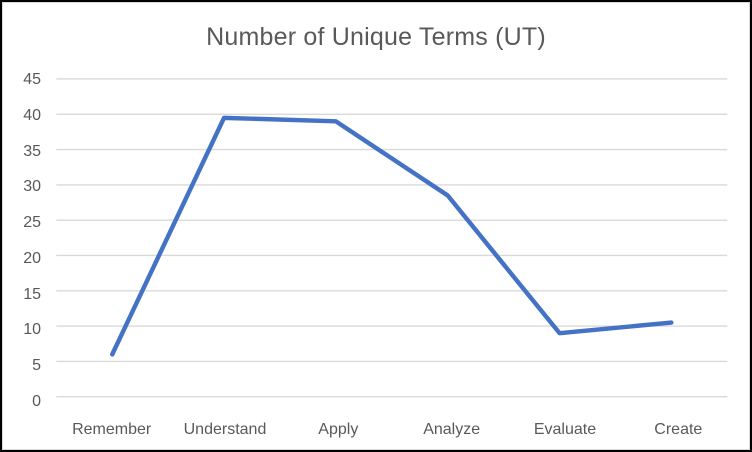 This screenshot has height=452, width=752. I want to click on chart-title: Number of Unique Terms (UT), so click(376, 37).